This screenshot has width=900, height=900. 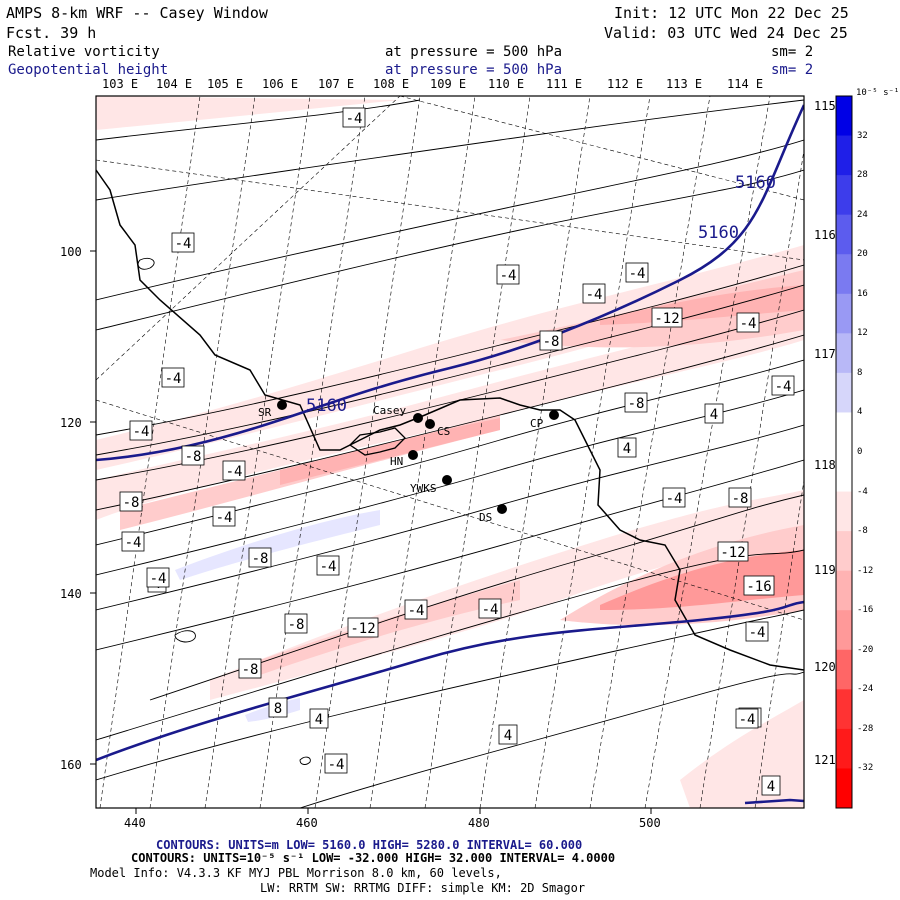 What do you see at coordinates (758, 587) in the screenshot?
I see `vorticity-label: -16` at bounding box center [758, 587].